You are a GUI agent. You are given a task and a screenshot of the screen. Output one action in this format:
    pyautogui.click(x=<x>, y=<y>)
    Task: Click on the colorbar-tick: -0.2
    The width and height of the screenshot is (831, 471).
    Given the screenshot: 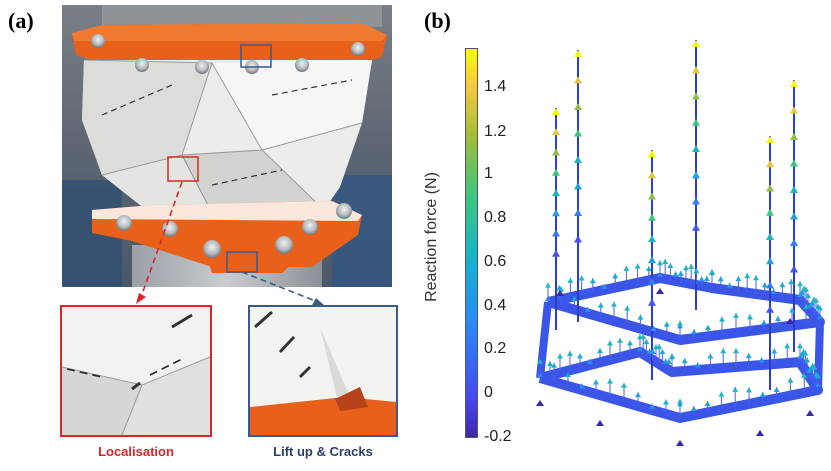 What is the action you would take?
    pyautogui.click(x=498, y=436)
    